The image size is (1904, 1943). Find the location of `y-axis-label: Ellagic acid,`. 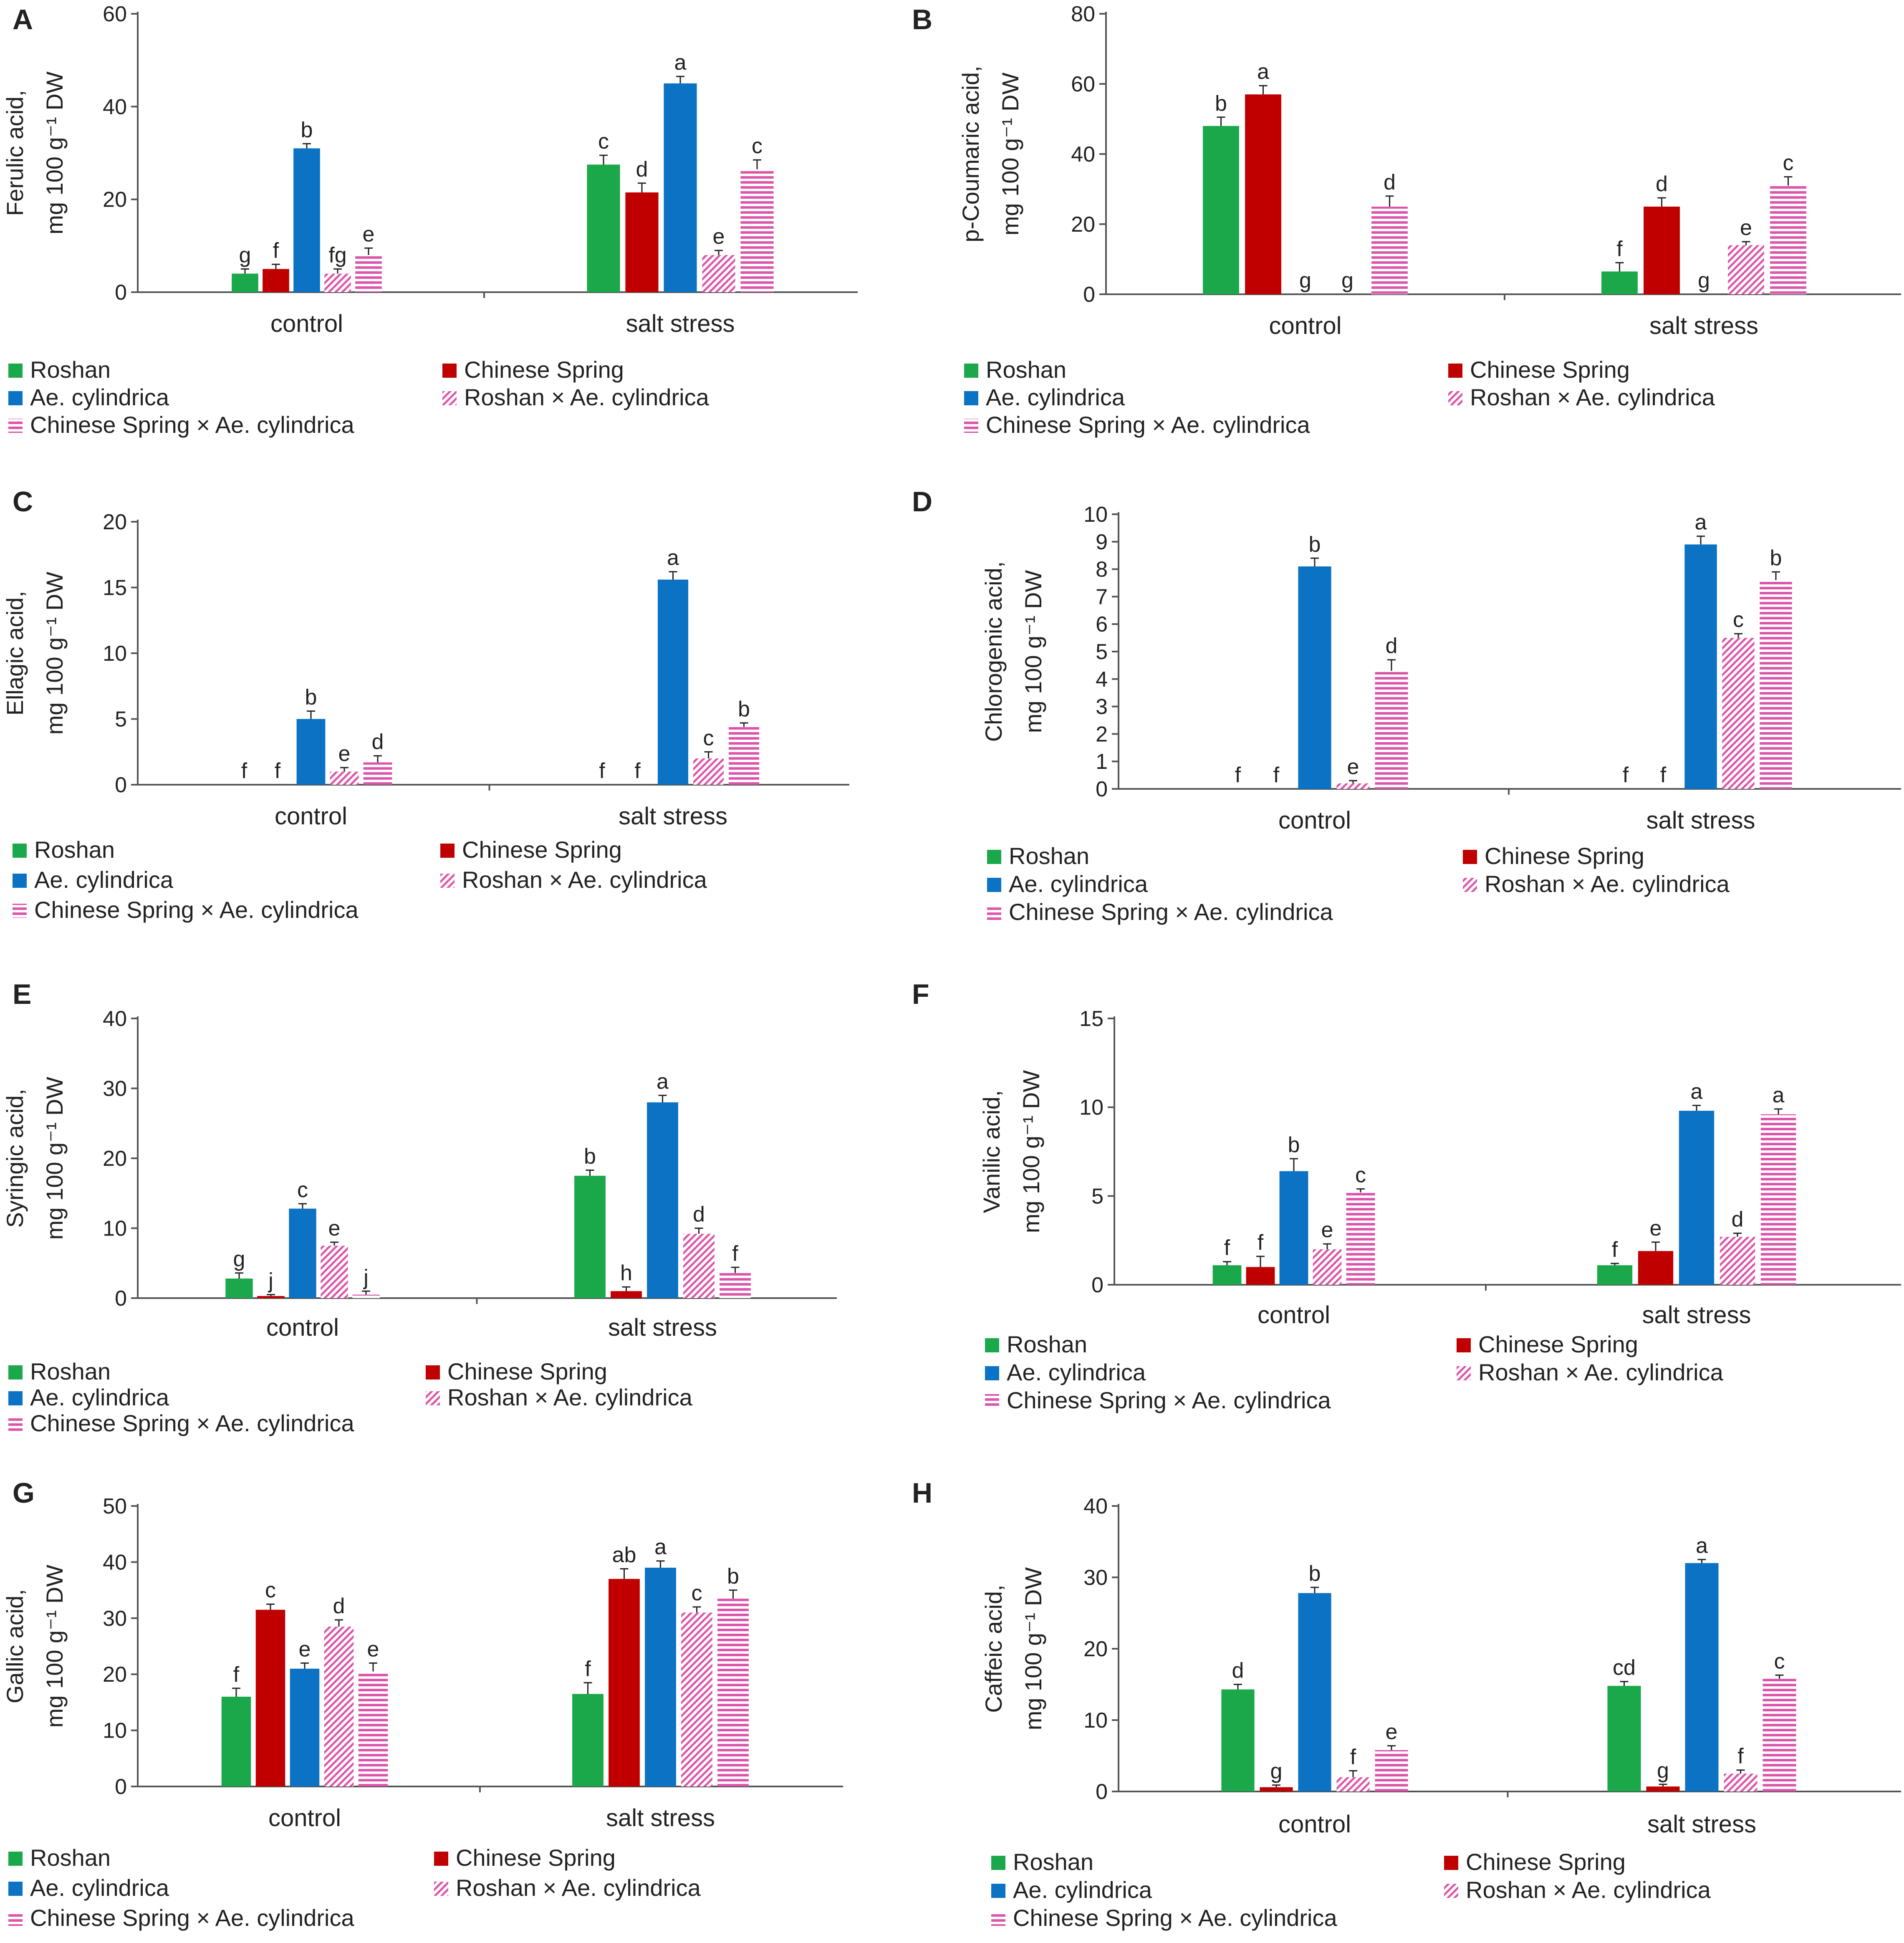

y-axis-label: Ellagic acid, is located at coordinates (15, 653).